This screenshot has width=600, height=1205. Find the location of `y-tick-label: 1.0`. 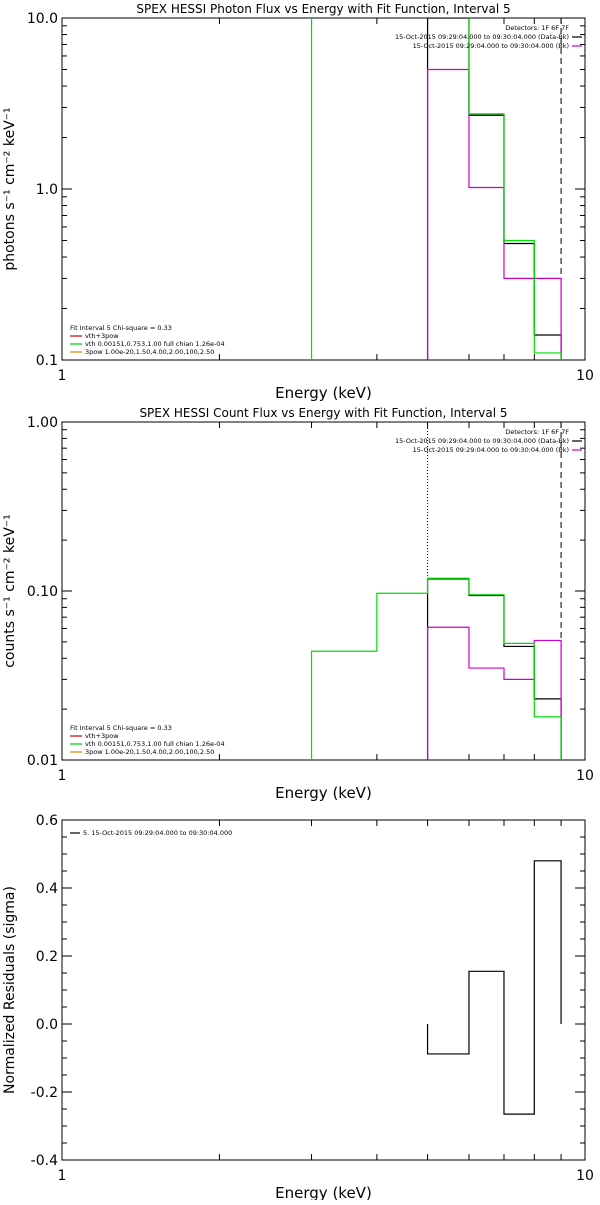

y-tick-label: 1.0 is located at coordinates (47, 190).